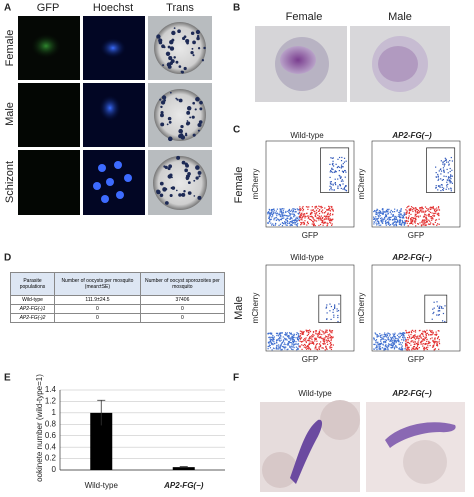 This screenshot has height=497, width=474. I want to click on panel-label: F, so click(236, 378).